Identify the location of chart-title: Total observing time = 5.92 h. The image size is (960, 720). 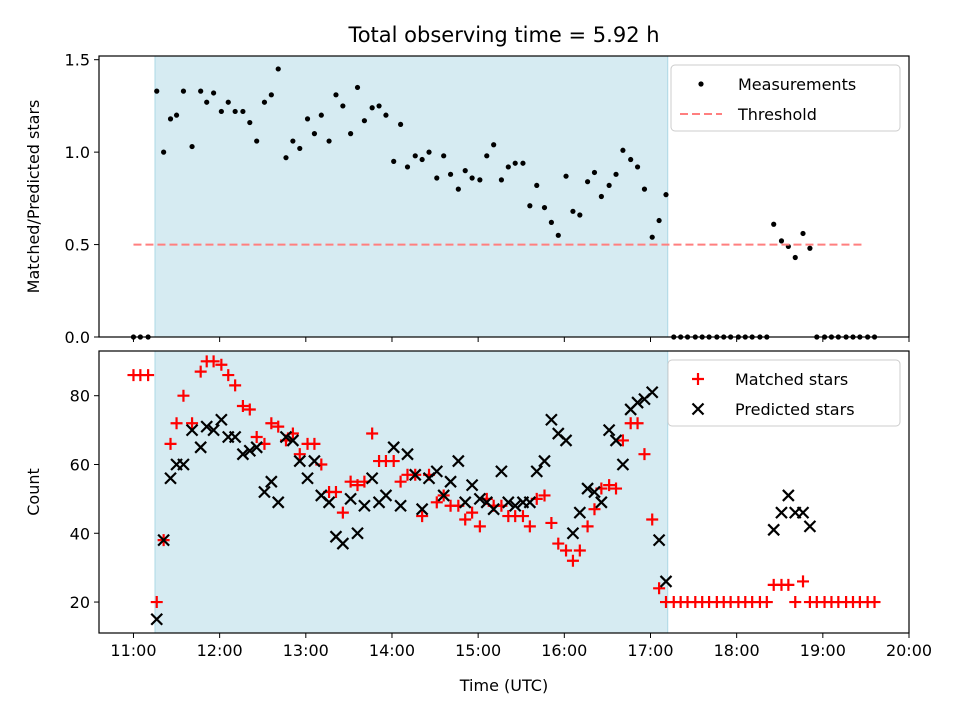
(503, 35).